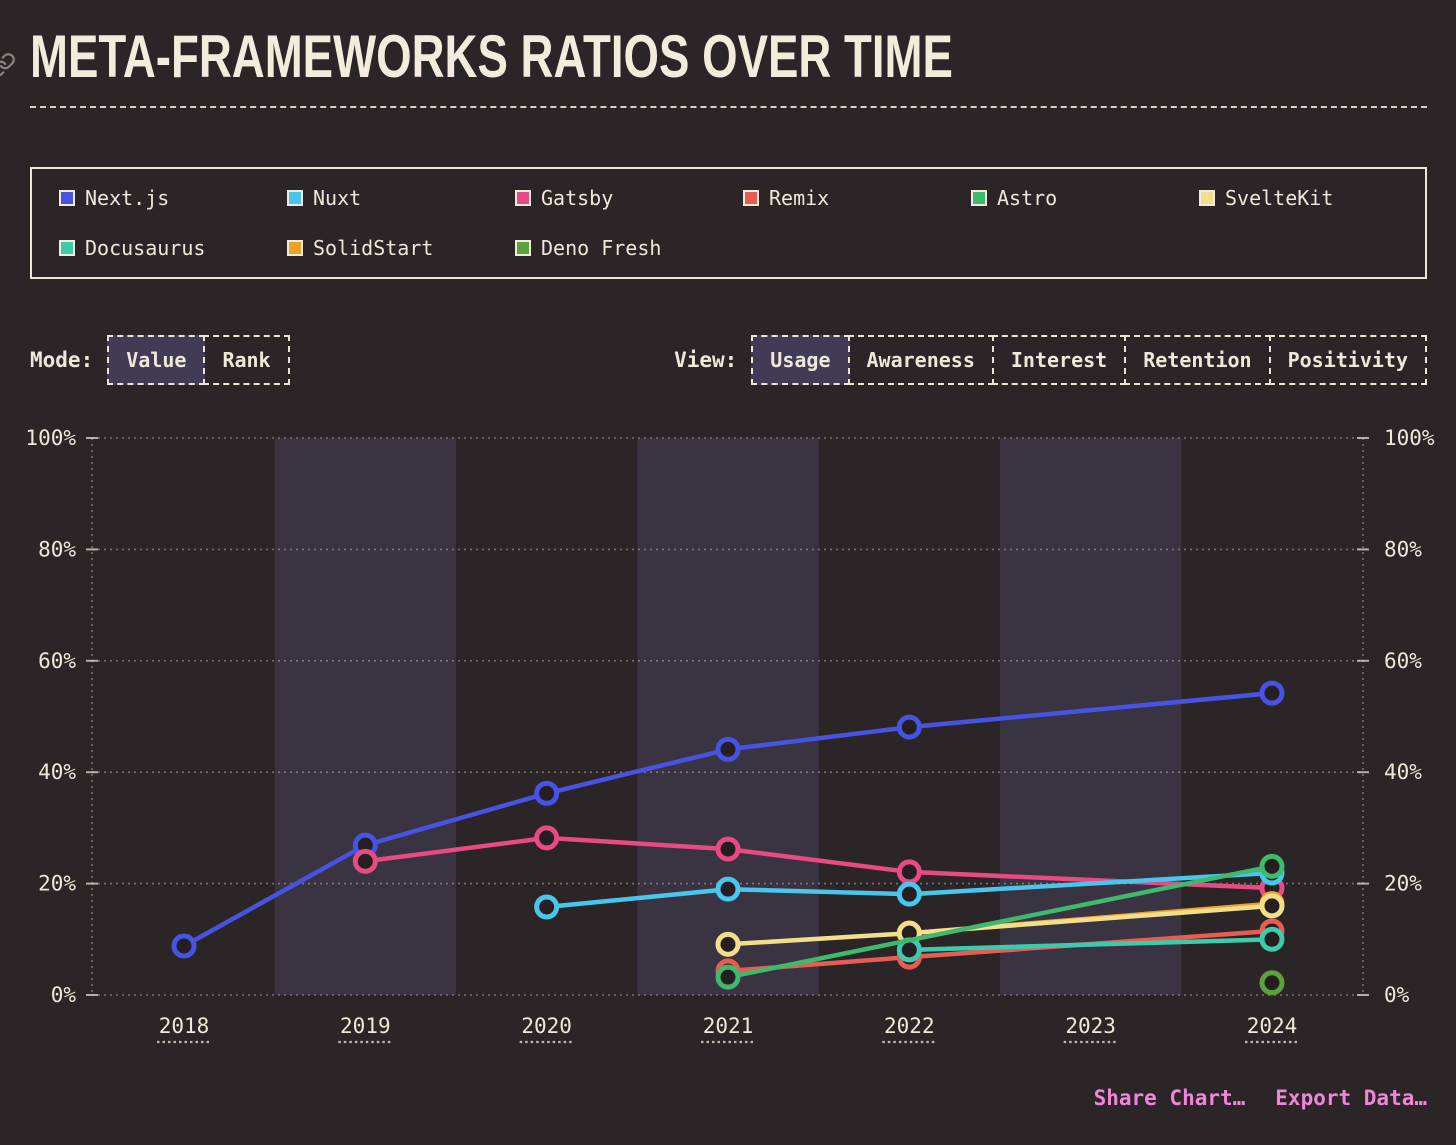  I want to click on data-point-nuxt-2022, so click(909, 894).